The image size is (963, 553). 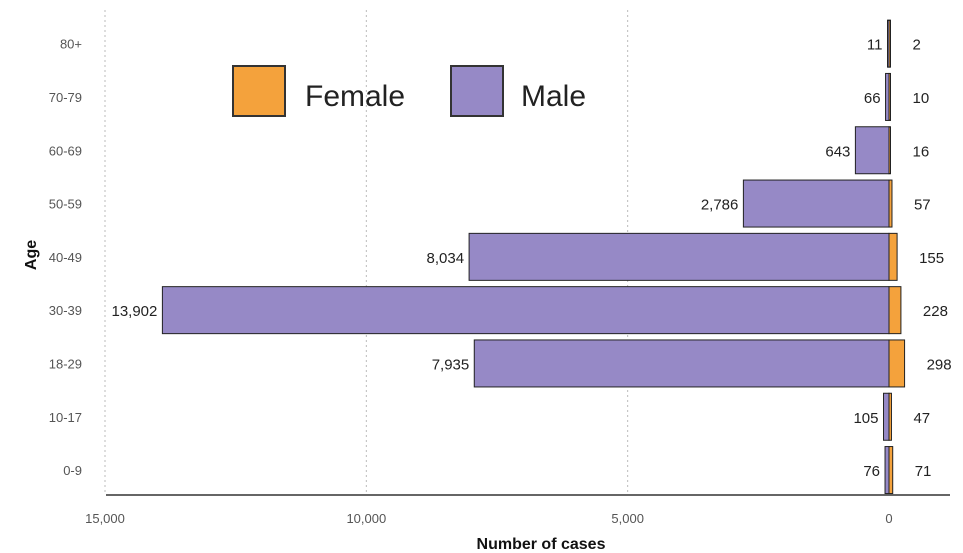 I want to click on female-value-label: 71, so click(x=923, y=471).